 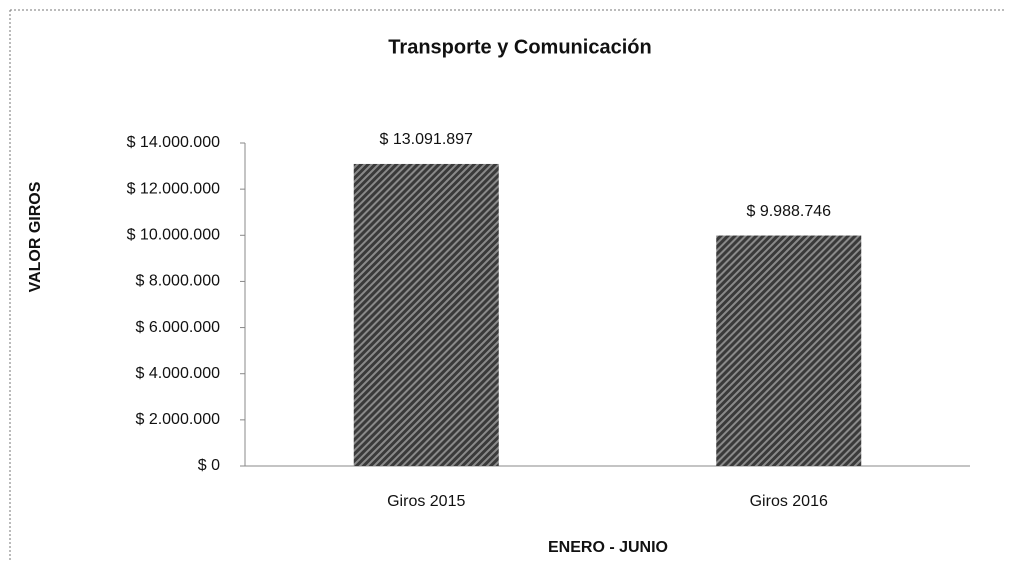 I want to click on chart-title: Transporte y Comunicación, so click(x=519, y=47).